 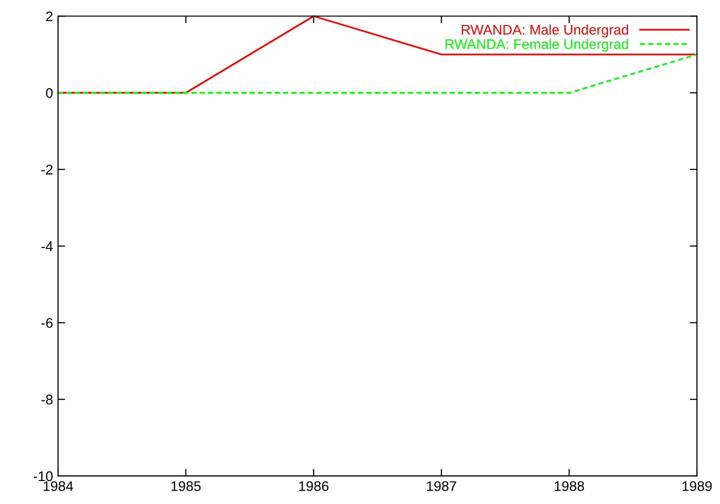 What do you see at coordinates (49, 93) in the screenshot?
I see `y-tick-label: 0` at bounding box center [49, 93].